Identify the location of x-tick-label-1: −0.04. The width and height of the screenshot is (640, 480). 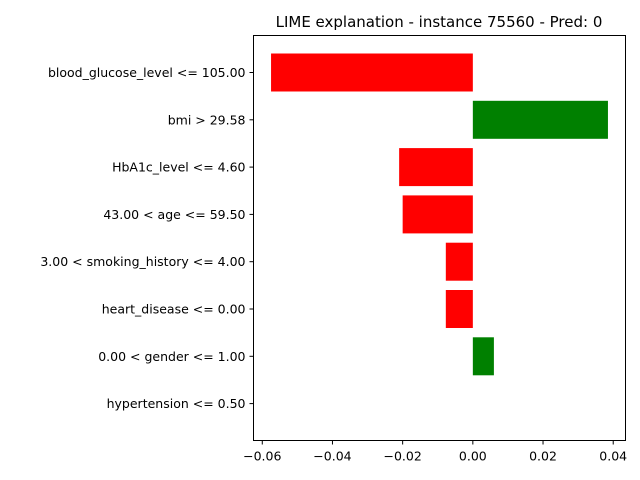
(332, 456).